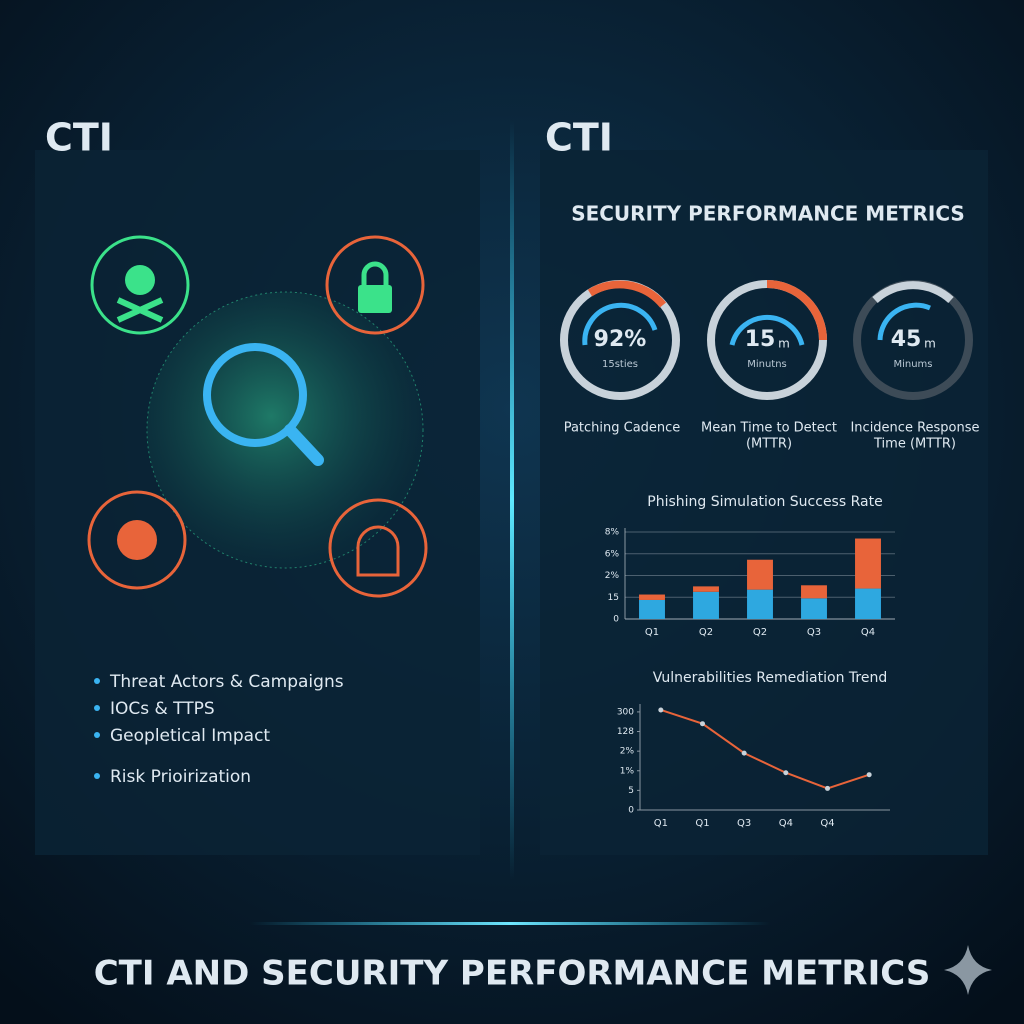  What do you see at coordinates (770, 678) in the screenshot?
I see `chart-title: Vulnerabilities Remediation Trend` at bounding box center [770, 678].